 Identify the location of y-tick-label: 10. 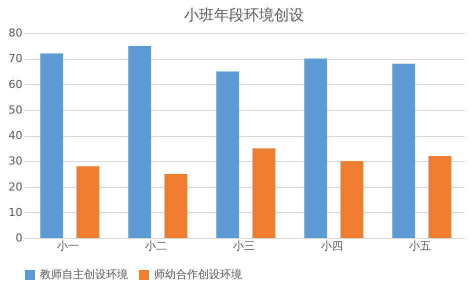
(15, 212).